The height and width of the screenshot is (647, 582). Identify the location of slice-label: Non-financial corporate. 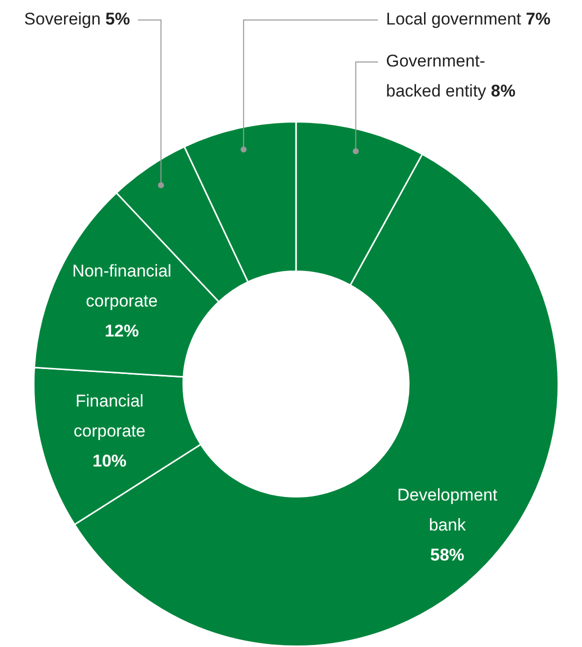
(122, 286).